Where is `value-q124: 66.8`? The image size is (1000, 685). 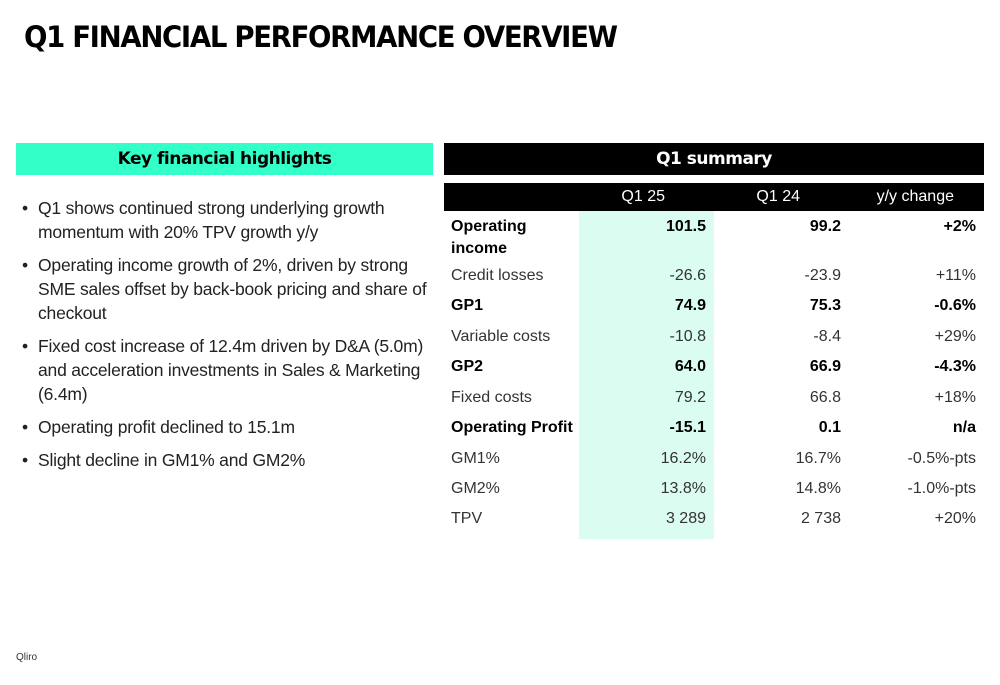
value-q124: 66.8 is located at coordinates (825, 397).